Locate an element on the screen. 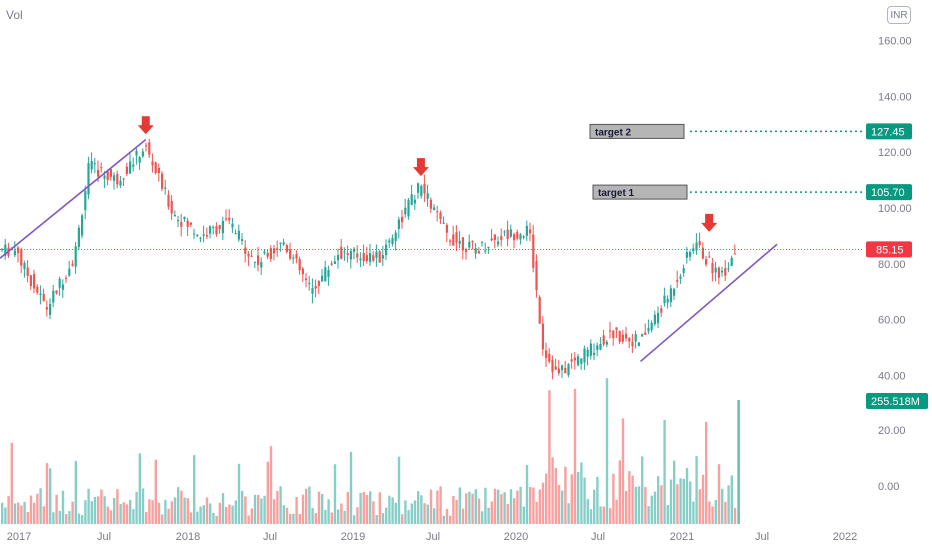  currency-button: INR is located at coordinates (899, 15).